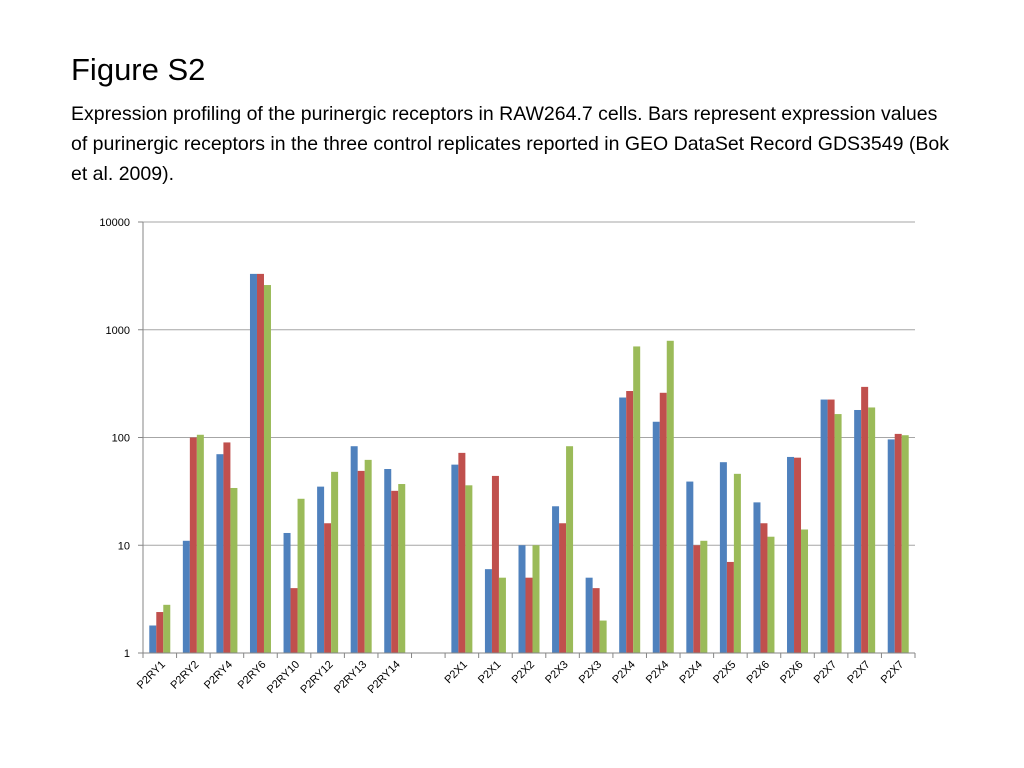 The height and width of the screenshot is (768, 1024). What do you see at coordinates (350, 677) in the screenshot?
I see `x-tick-label: P2RY13` at bounding box center [350, 677].